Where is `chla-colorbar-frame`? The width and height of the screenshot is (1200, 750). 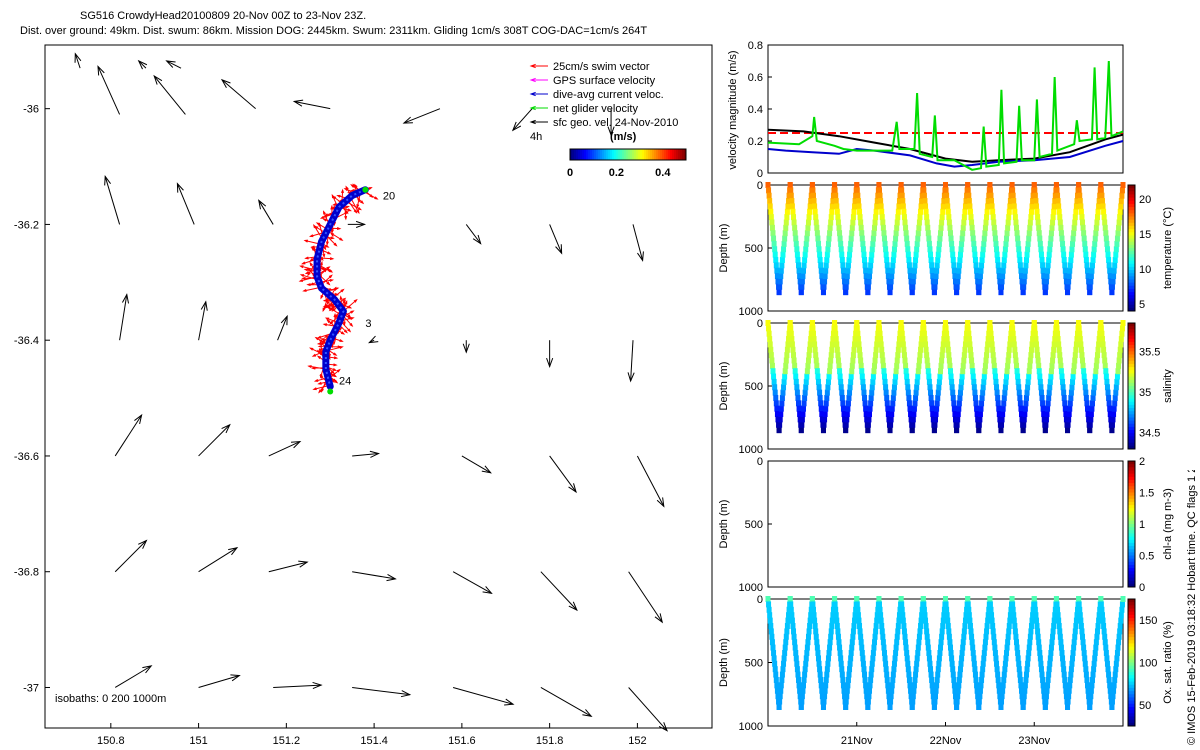
chla-colorbar-frame is located at coordinates (1131, 524).